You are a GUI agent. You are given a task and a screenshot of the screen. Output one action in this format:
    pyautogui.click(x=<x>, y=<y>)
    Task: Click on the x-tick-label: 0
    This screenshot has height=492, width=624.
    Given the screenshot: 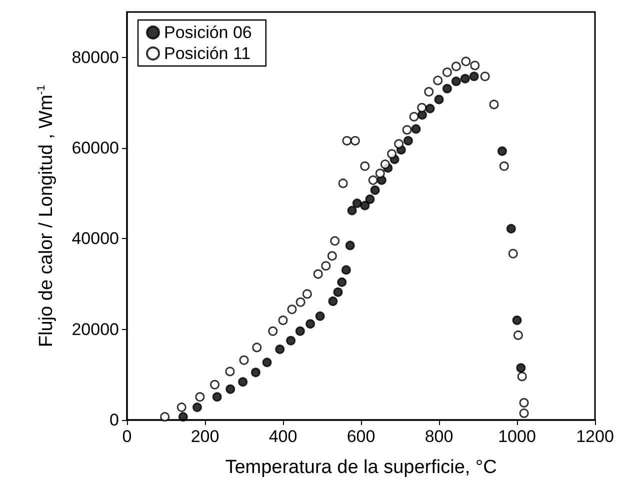 What is the action you would take?
    pyautogui.click(x=127, y=436)
    